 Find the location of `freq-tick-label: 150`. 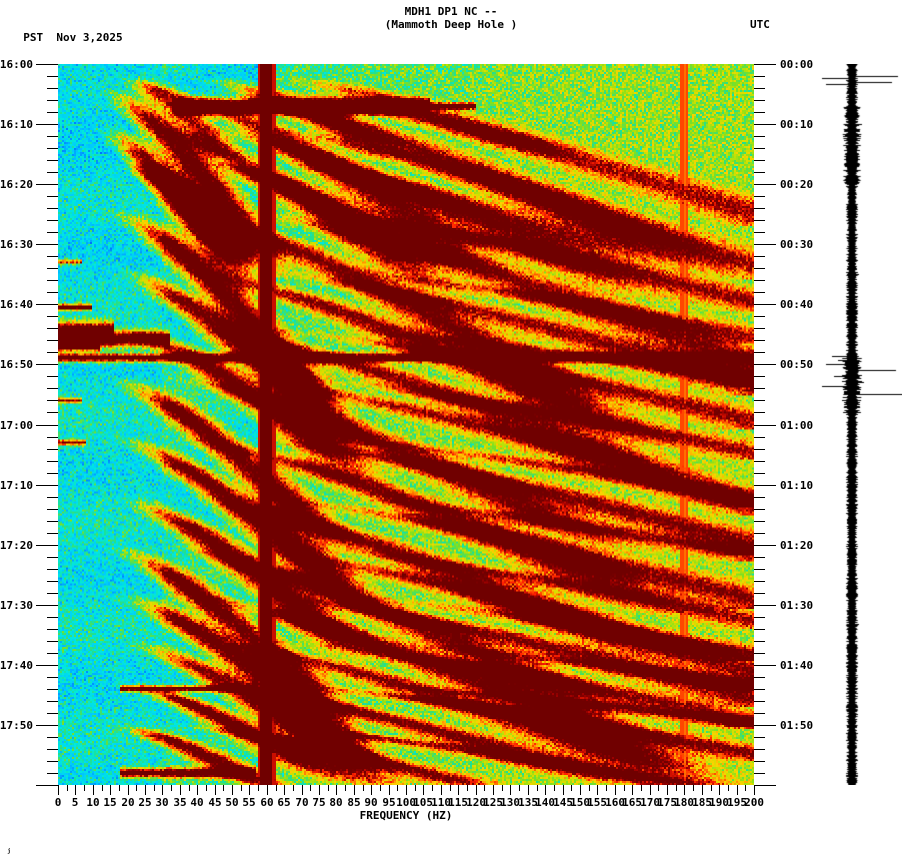

freq-tick-label: 150 is located at coordinates (580, 802).